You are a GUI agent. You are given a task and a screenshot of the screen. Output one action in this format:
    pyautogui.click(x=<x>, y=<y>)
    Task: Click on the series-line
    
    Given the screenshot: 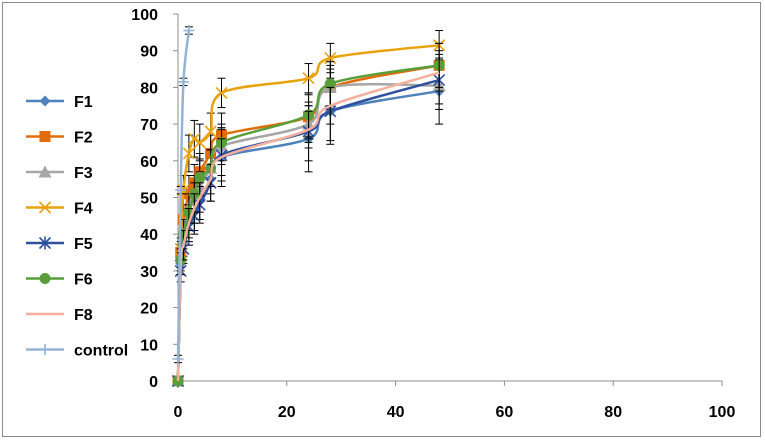 What is the action you would take?
    pyautogui.click(x=183, y=195)
    